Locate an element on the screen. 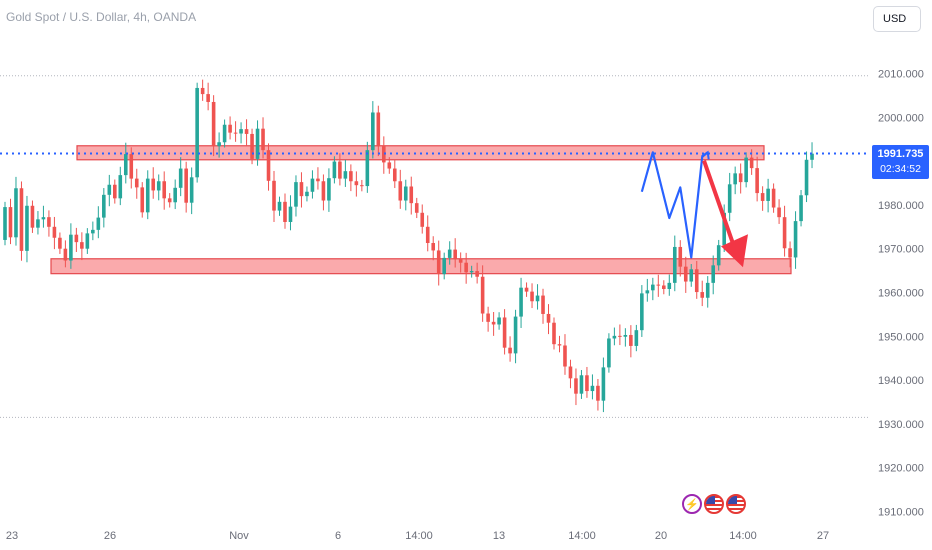 The height and width of the screenshot is (550, 932). currency-button: USD is located at coordinates (897, 19).